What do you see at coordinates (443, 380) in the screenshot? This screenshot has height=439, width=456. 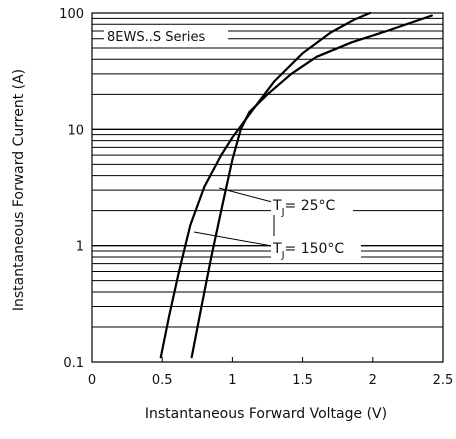 I see `x-tick-label: 2.5` at bounding box center [443, 380].